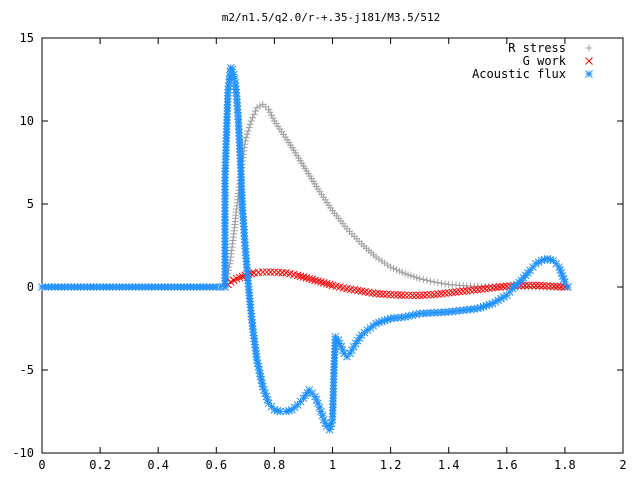 The image size is (640, 480). What do you see at coordinates (396, 284) in the screenshot?
I see `series-g-work` at bounding box center [396, 284].